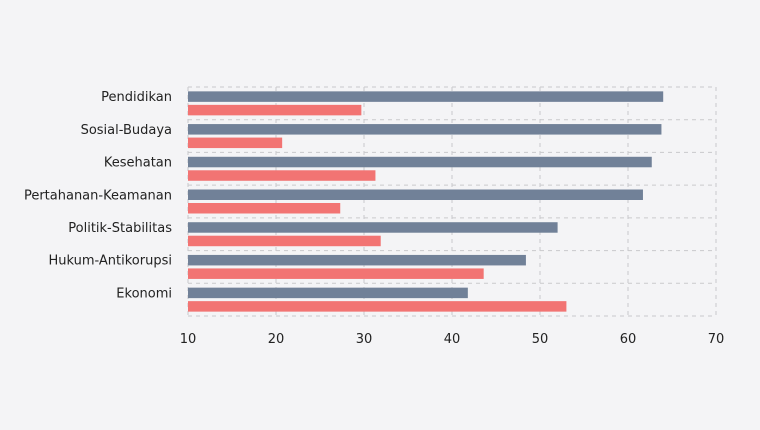 Image resolution: width=760 pixels, height=430 pixels. I want to click on category-label: Pertahanan-Keamanan, so click(98, 195).